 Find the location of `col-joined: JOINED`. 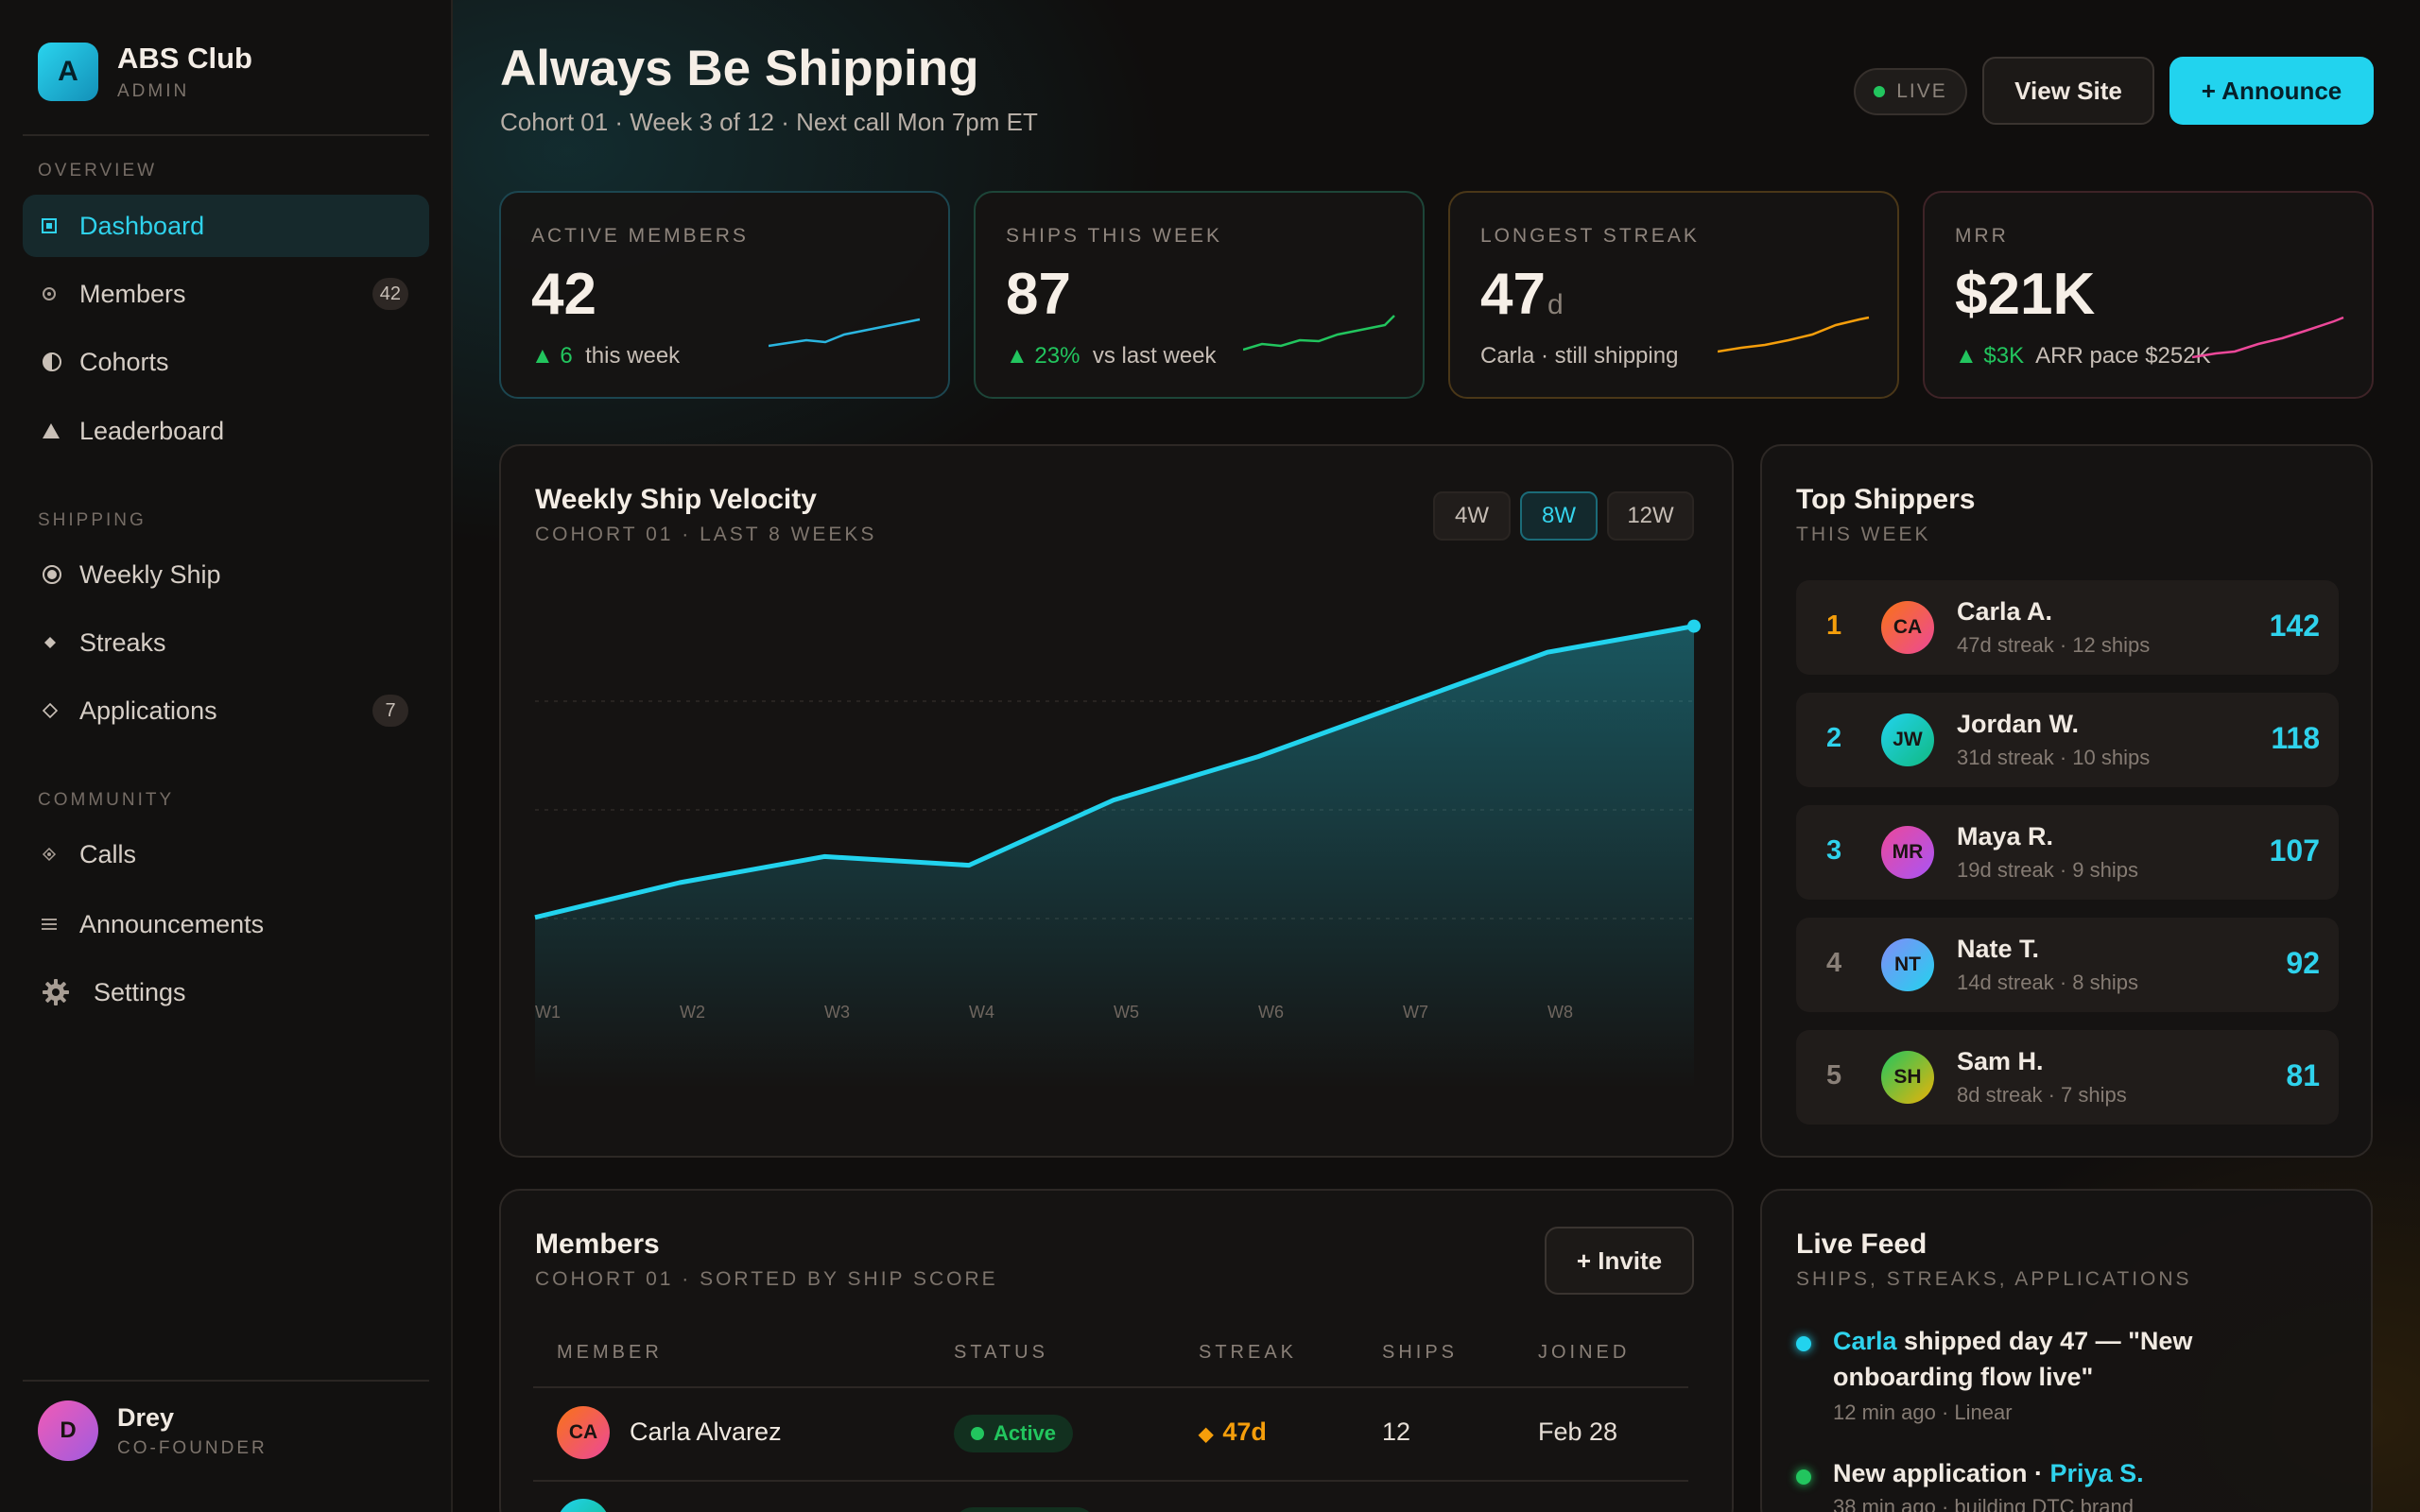

col-joined: JOINED is located at coordinates (1584, 1352).